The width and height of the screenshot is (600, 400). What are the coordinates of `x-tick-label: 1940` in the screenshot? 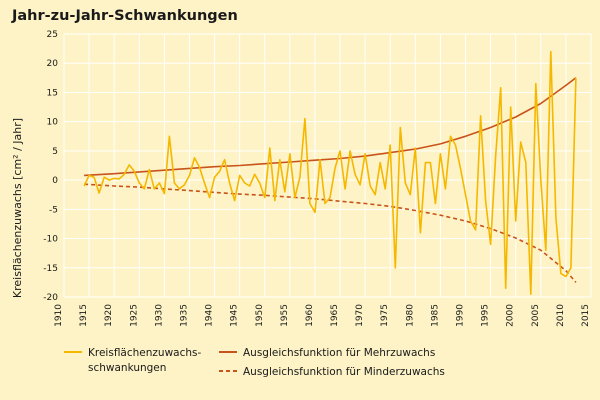 It's located at (210, 315).